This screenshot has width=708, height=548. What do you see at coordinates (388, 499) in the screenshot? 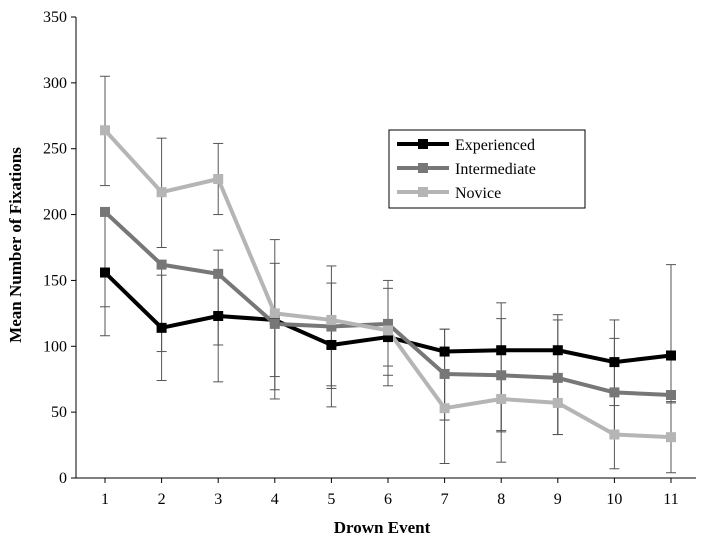
I see `x-tick-label: 6` at bounding box center [388, 499].